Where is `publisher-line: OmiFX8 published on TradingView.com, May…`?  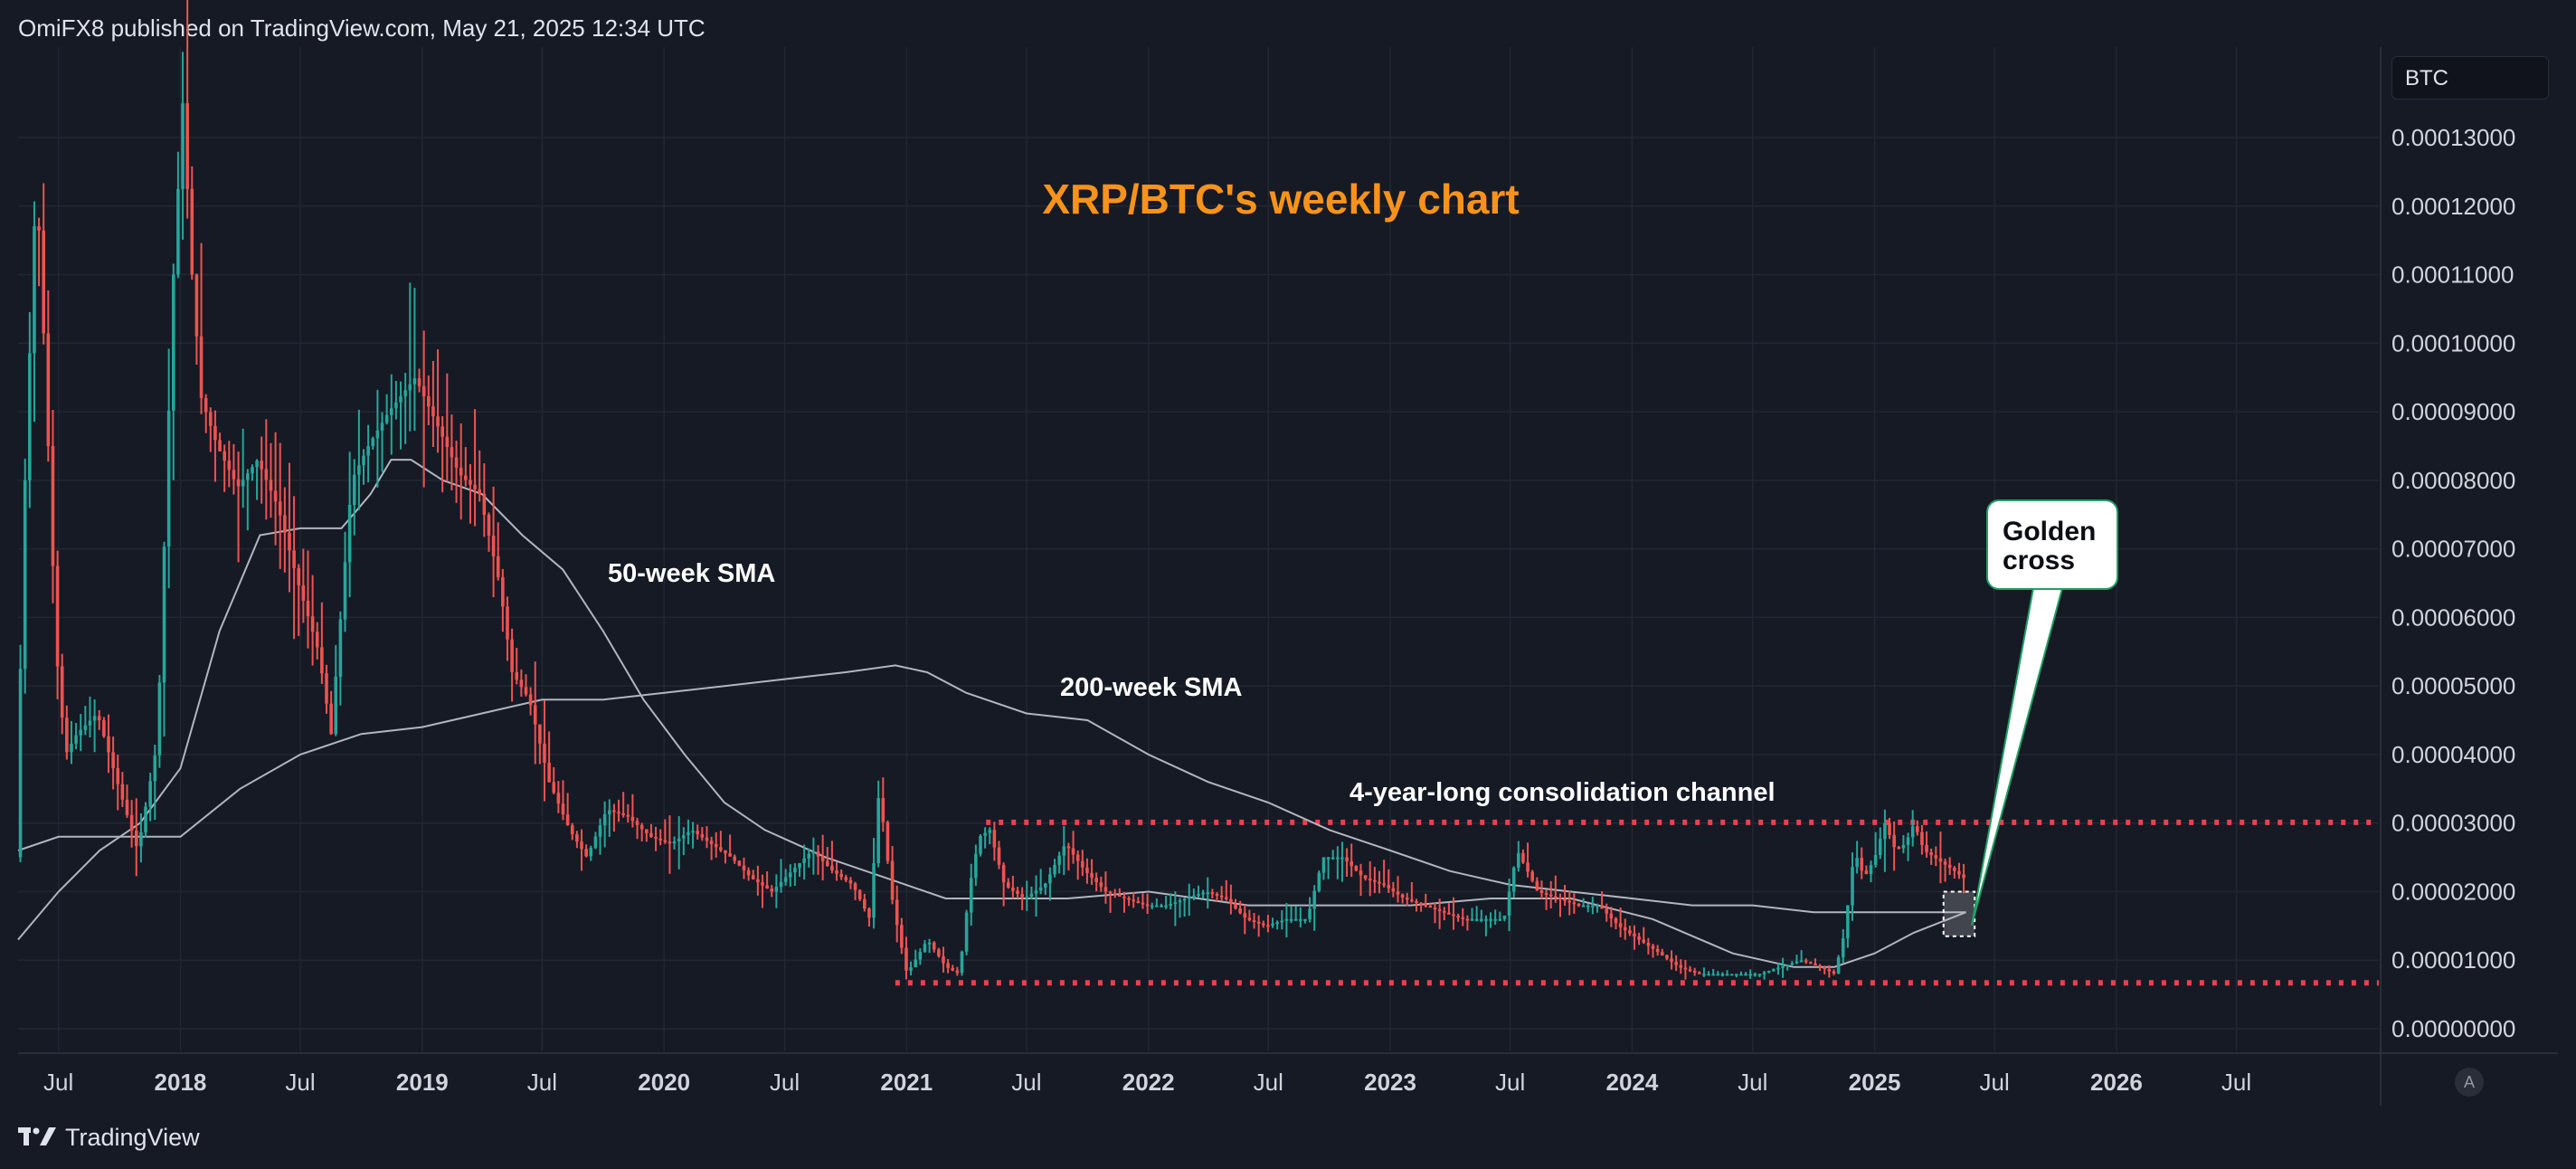 publisher-line: OmiFX8 published on TradingView.com, May… is located at coordinates (362, 28).